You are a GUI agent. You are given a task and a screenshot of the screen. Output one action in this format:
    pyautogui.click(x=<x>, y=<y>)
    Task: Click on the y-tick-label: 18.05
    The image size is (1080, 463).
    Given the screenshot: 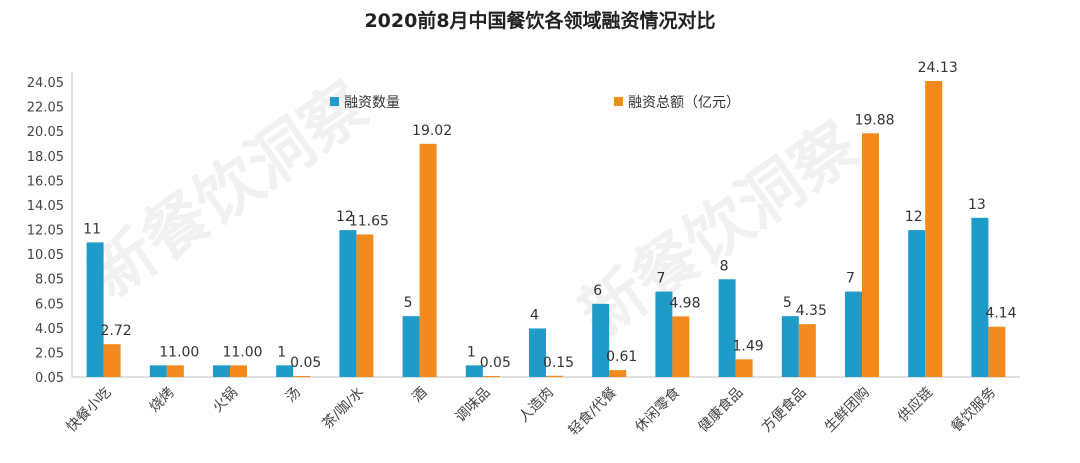 What is the action you would take?
    pyautogui.click(x=45, y=157)
    